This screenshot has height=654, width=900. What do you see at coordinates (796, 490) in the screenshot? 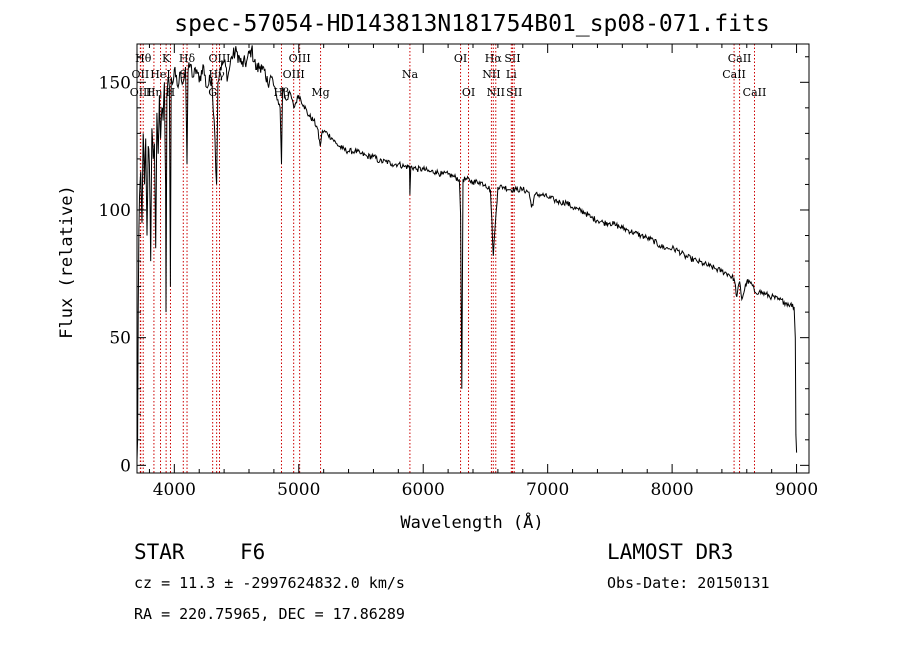
I see `x-tick-label-5: 9000` at bounding box center [796, 490].